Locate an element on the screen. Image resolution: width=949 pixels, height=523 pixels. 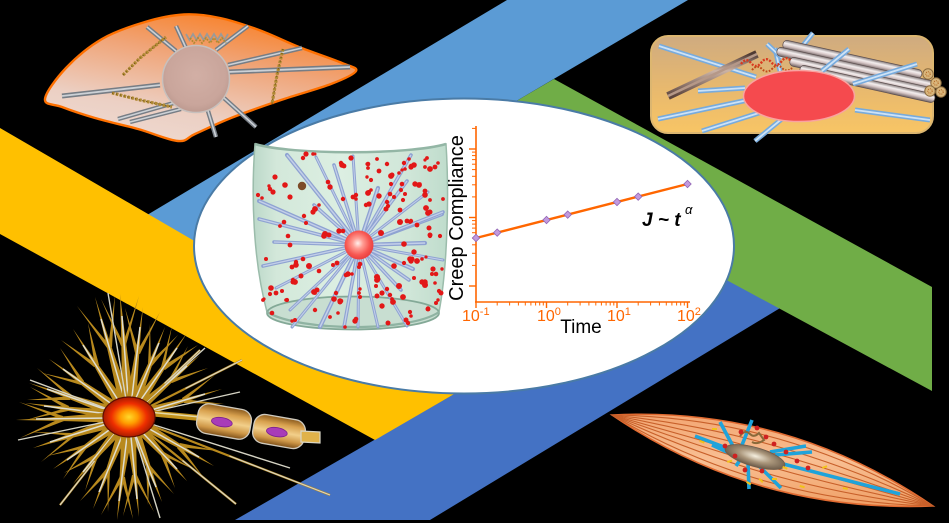
svg-text: J ~ t is located at coordinates (661, 220).